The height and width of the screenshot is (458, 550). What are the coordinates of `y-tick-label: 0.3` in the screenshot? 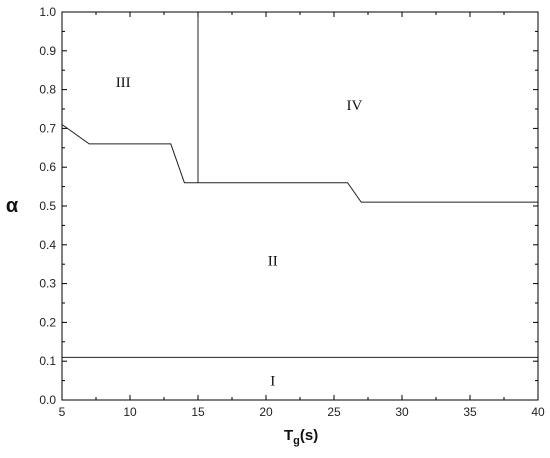 It's located at (47, 284).